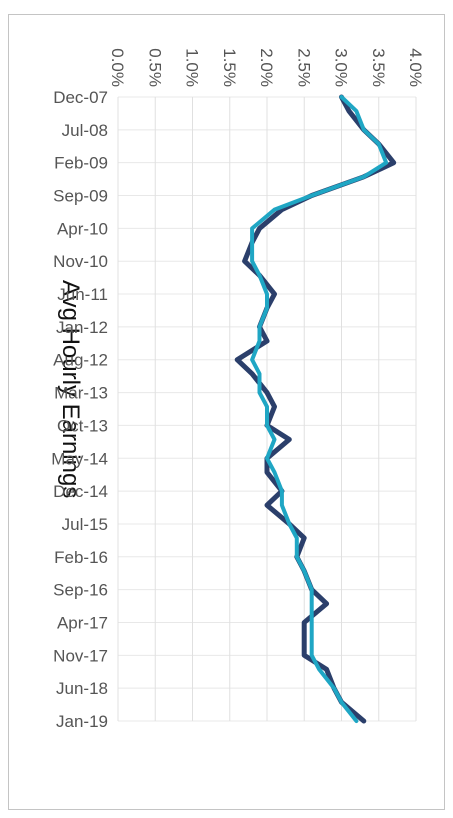 The height and width of the screenshot is (818, 453). I want to click on y-tick-label: 2.5%, so click(303, 67).